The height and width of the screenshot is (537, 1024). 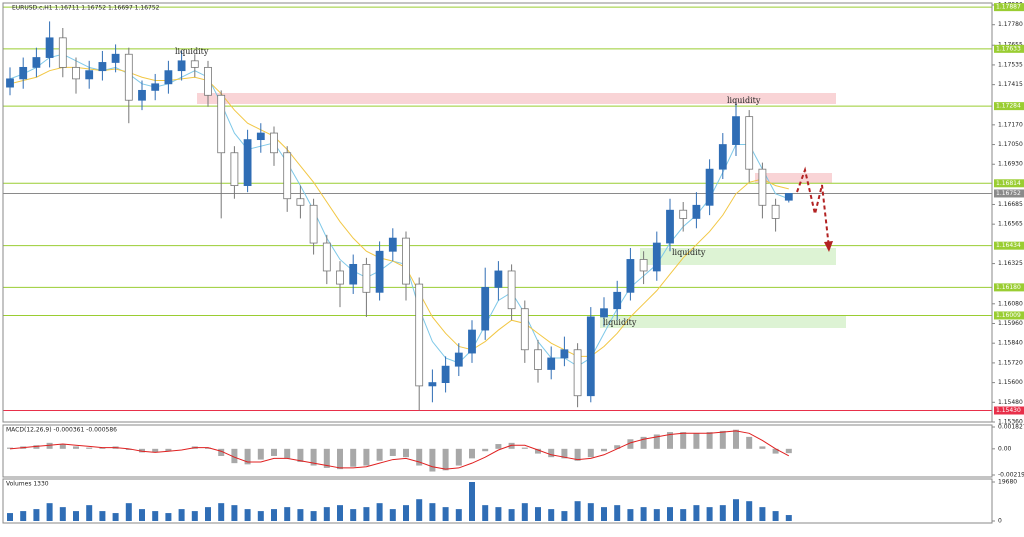 What do you see at coordinates (1010, 343) in the screenshot?
I see `y-tick-label: 1.15840` at bounding box center [1010, 343].